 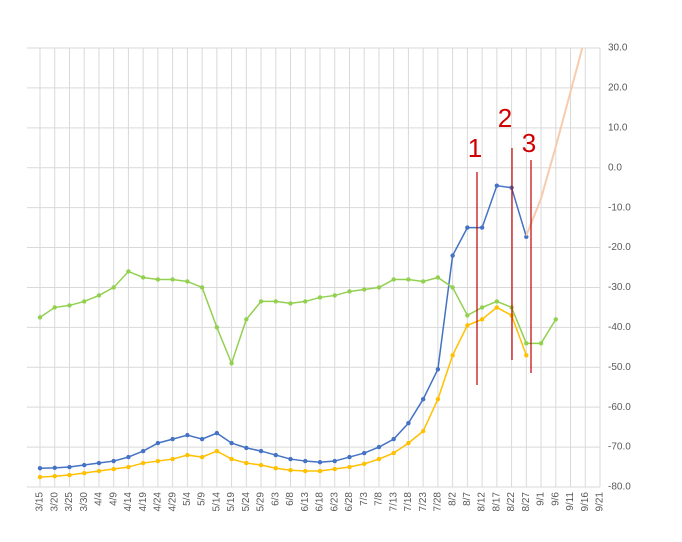 What do you see at coordinates (511, 502) in the screenshot?
I see `x-tick-label: 8/22` at bounding box center [511, 502].